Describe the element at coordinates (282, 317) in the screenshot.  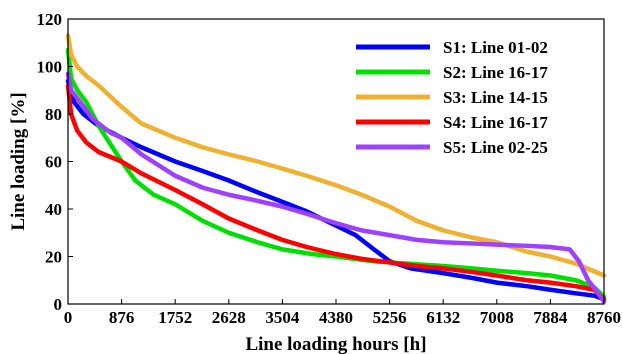
I see `x-tick-label: 3504` at that location.